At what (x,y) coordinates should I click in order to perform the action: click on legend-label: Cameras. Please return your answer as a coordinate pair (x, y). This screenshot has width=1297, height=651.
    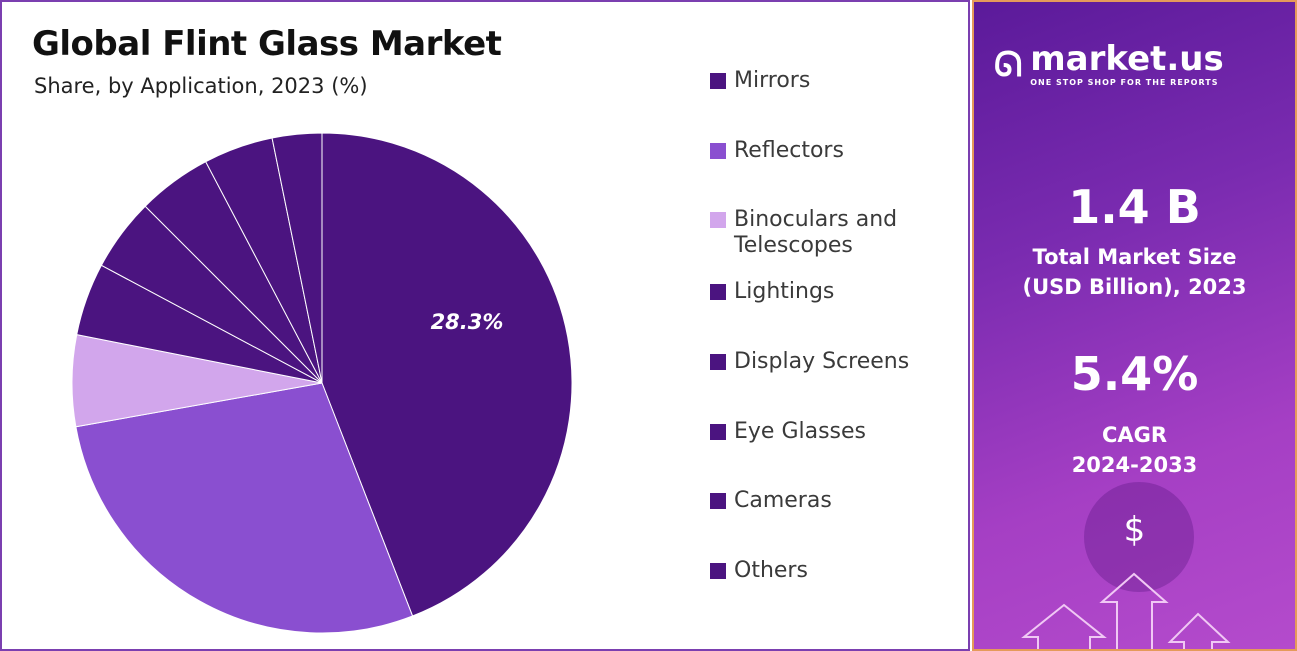
    Looking at the image, I should click on (783, 500).